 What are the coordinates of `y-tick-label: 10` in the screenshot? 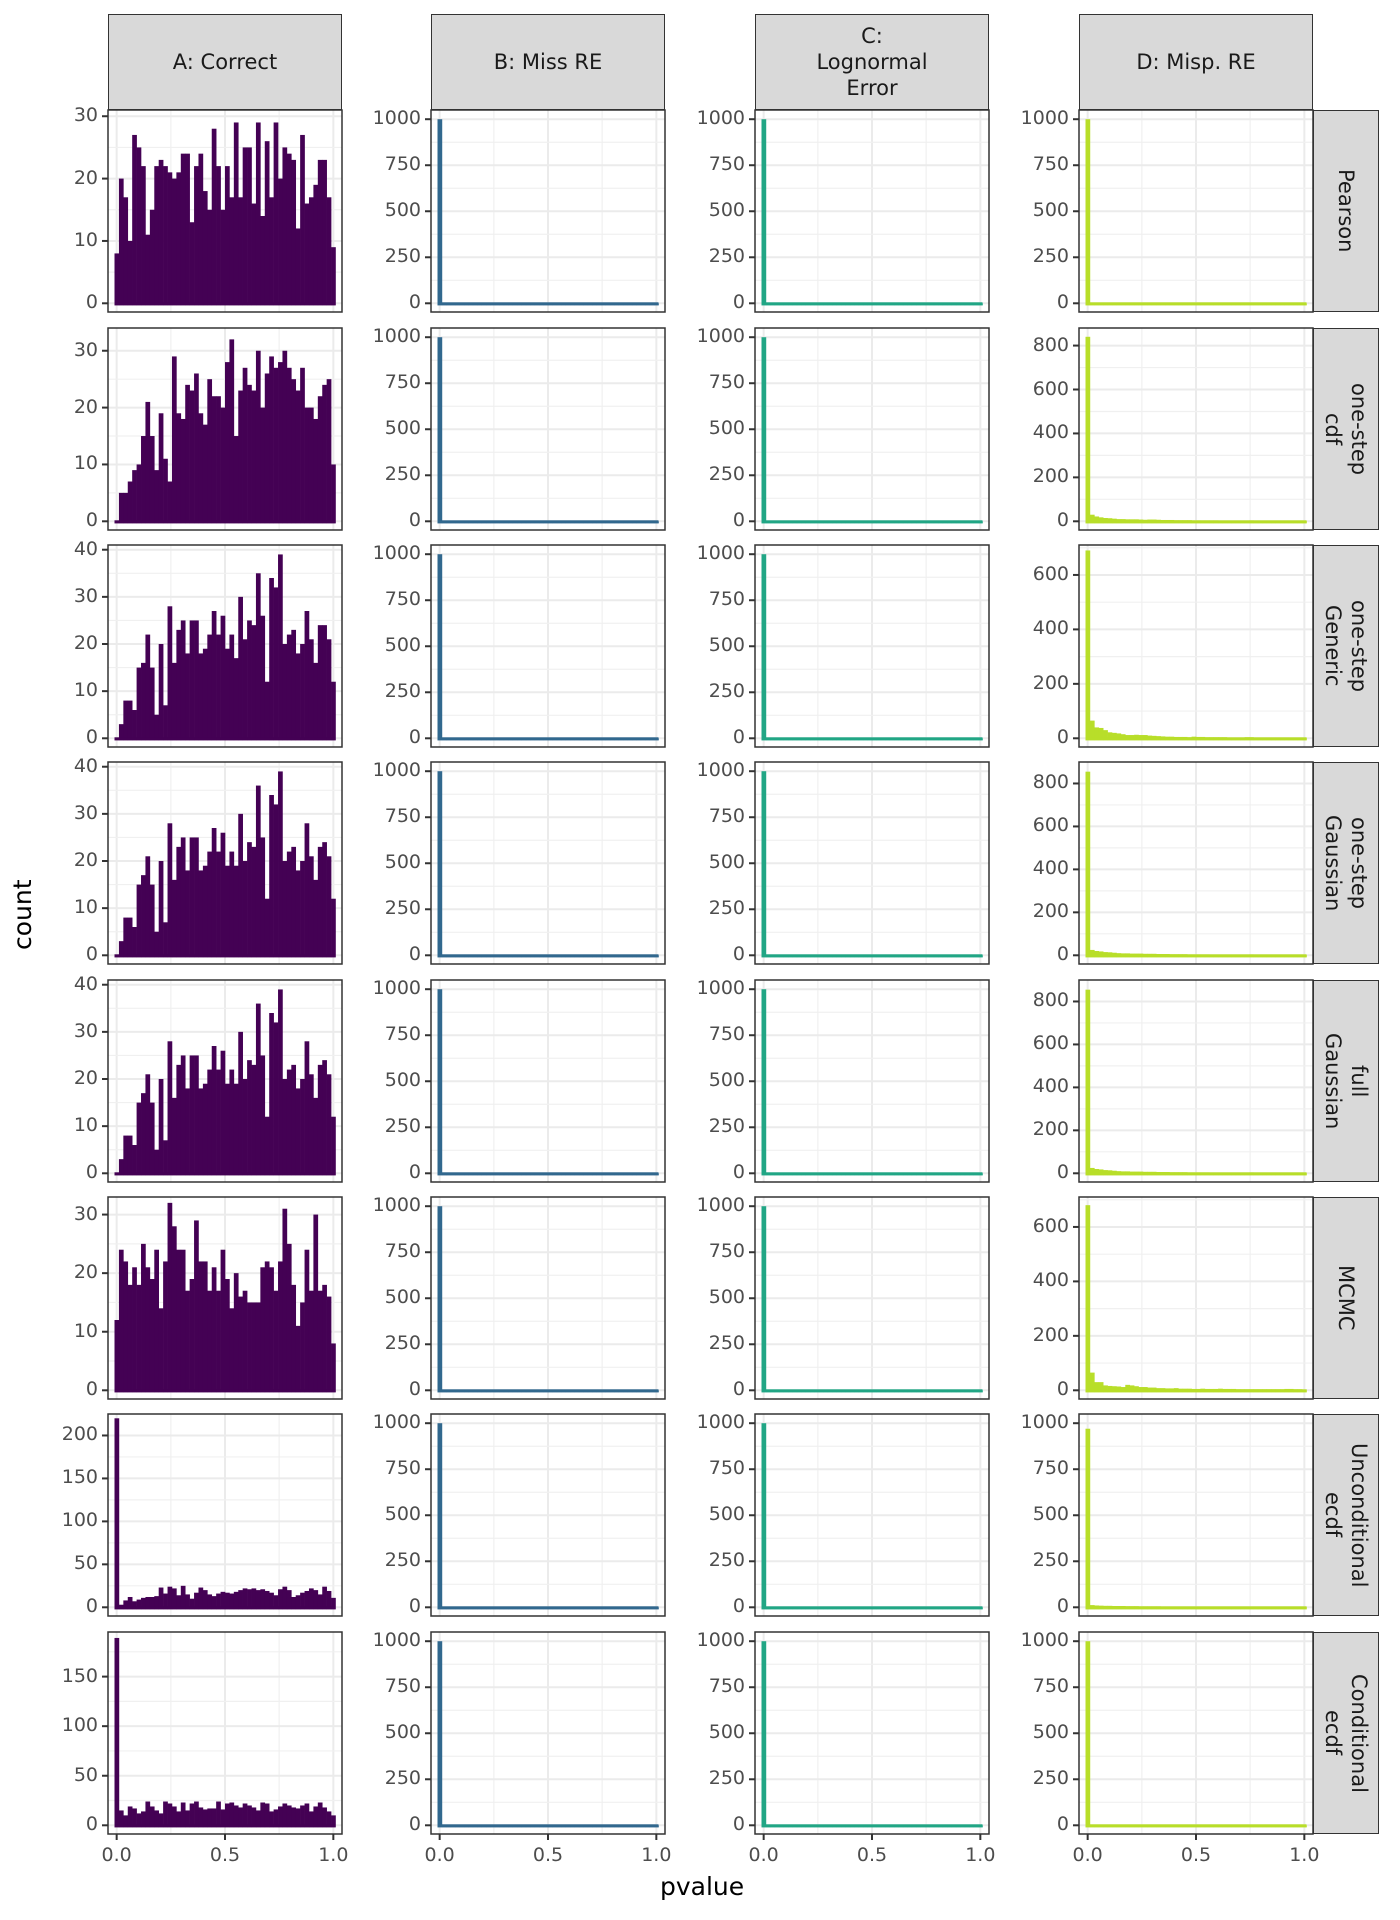 It's located at (85, 690).